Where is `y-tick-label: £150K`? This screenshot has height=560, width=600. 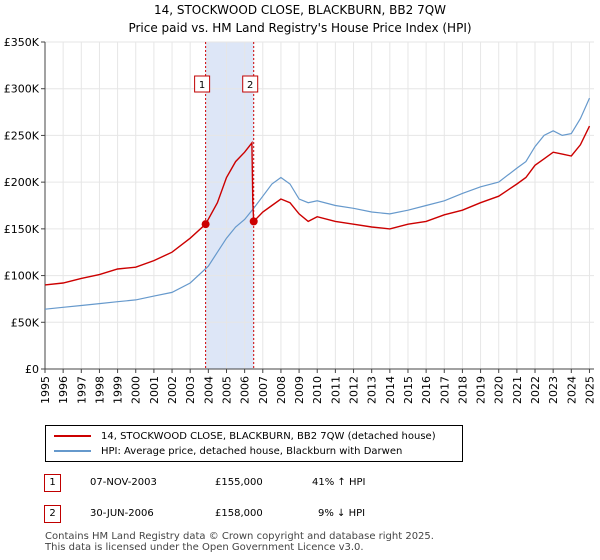 y-tick-label: £150K is located at coordinates (22, 229).